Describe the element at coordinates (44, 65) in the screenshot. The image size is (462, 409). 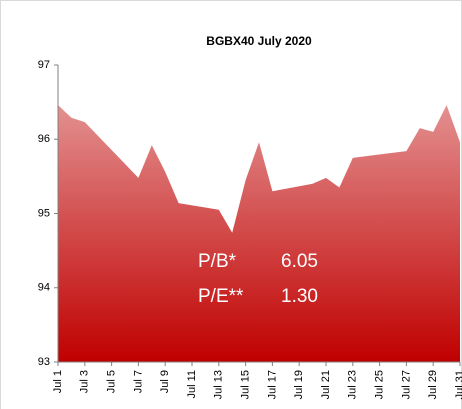
I see `y-tick-label: 97` at that location.